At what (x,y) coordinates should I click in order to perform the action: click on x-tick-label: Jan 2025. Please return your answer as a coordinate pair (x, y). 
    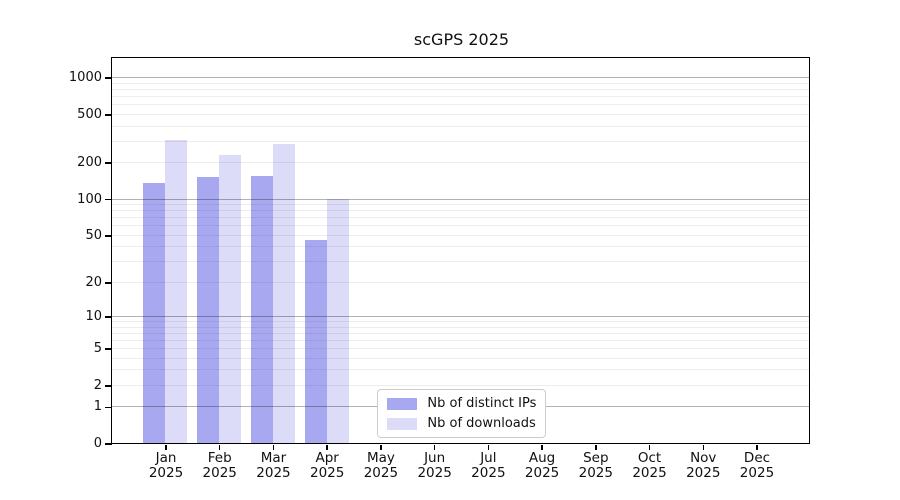
    Looking at the image, I should click on (166, 465).